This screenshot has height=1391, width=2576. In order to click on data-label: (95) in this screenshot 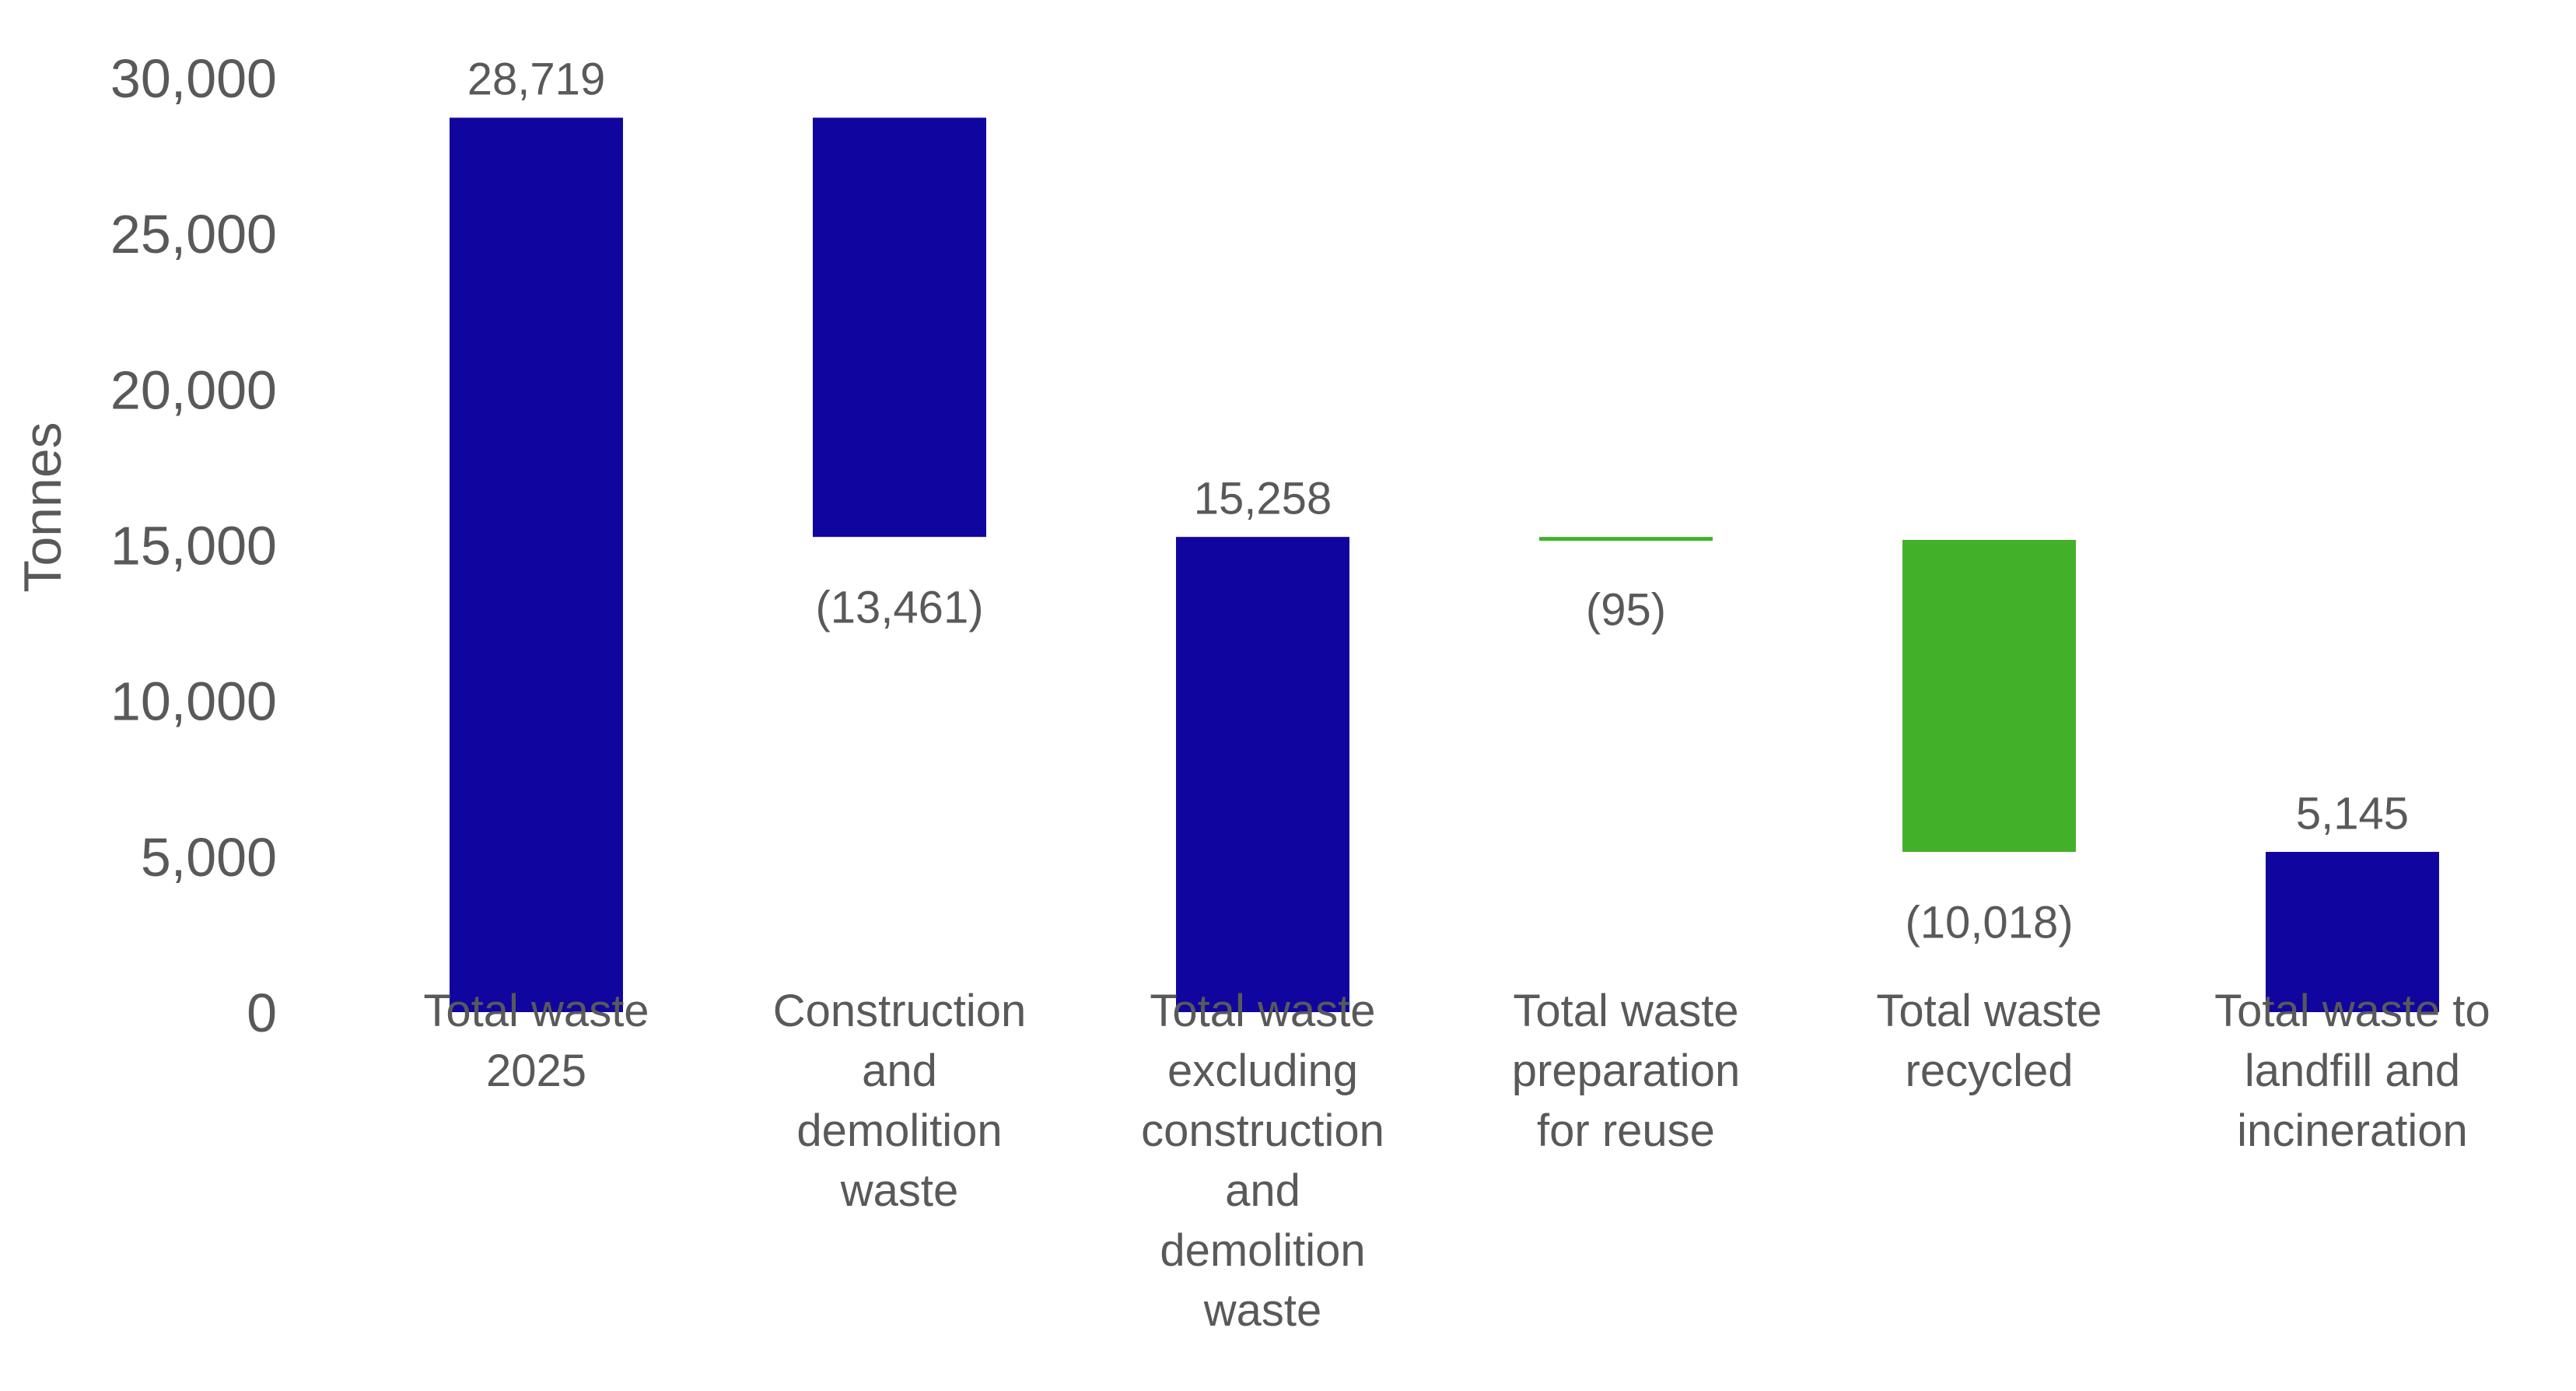, I will do `click(1626, 609)`.